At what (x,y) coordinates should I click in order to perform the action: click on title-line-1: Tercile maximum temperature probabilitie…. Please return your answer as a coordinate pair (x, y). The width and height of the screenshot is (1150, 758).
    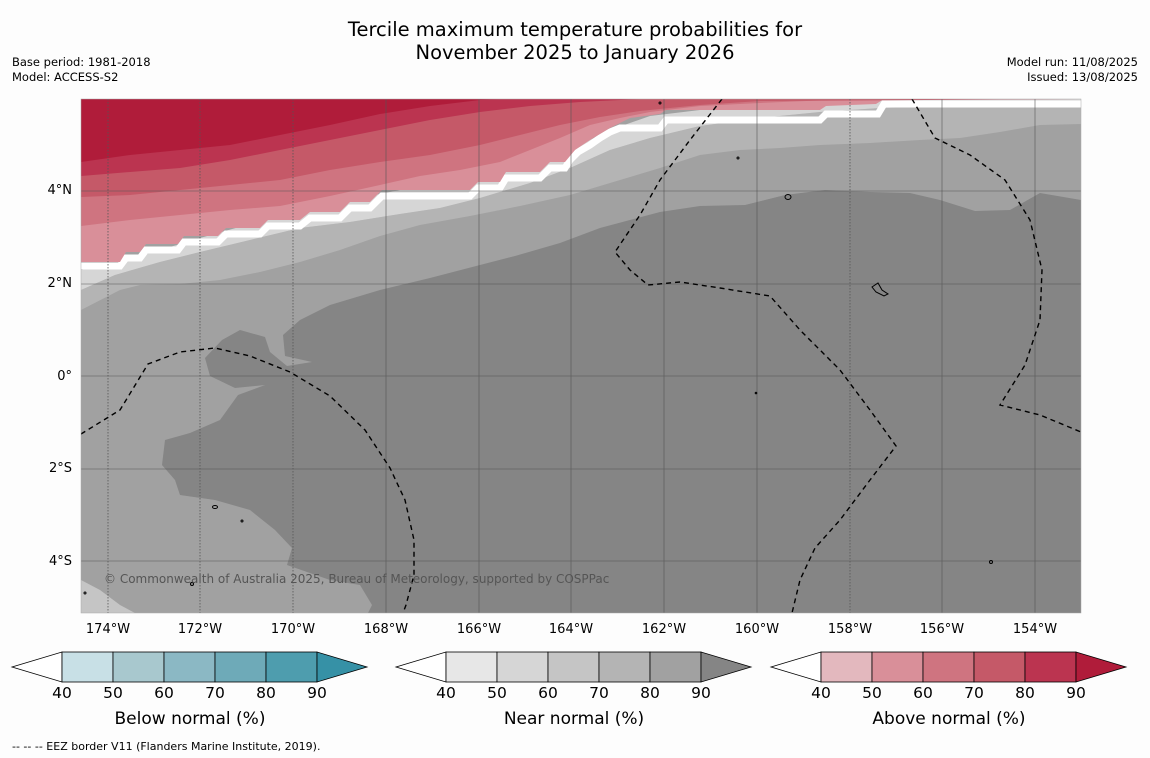
    Looking at the image, I should click on (575, 29).